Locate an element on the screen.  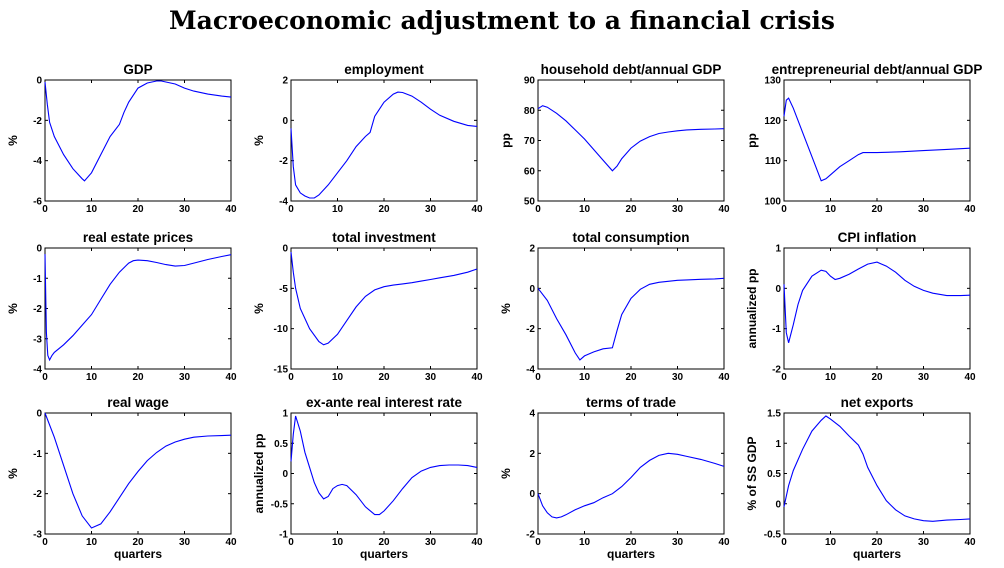
panel-title: real estate prices is located at coordinates (138, 237).